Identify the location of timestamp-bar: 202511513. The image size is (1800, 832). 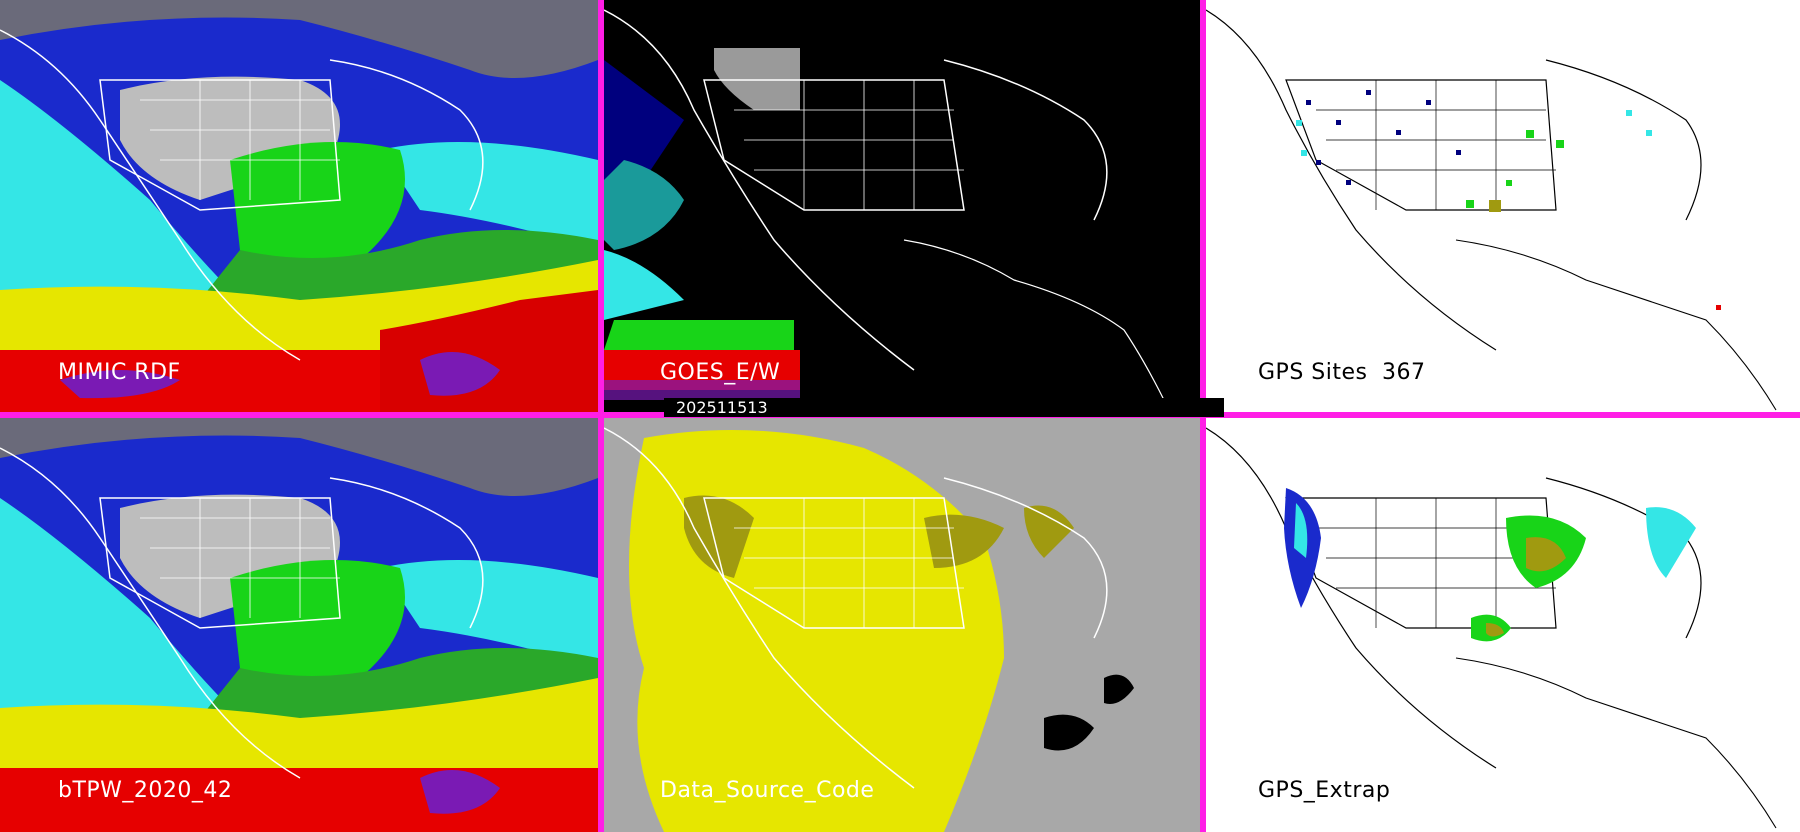
(944, 407).